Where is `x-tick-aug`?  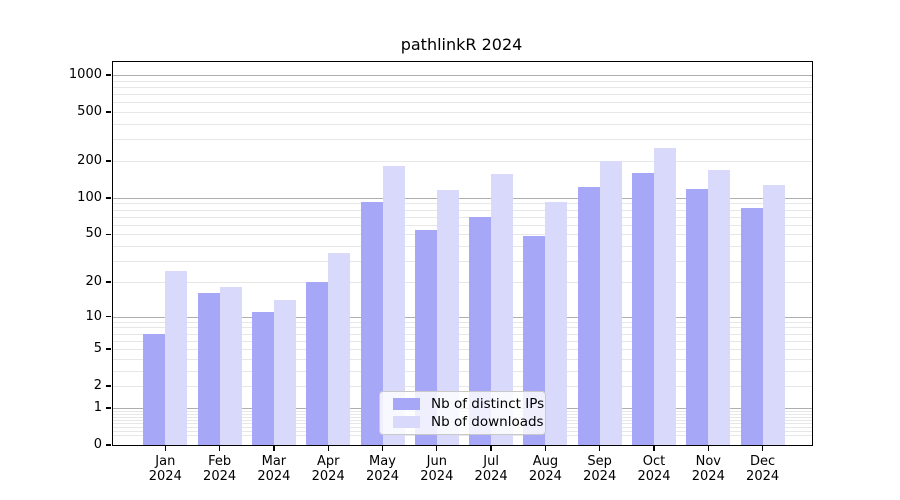
x-tick-aug is located at coordinates (545, 448).